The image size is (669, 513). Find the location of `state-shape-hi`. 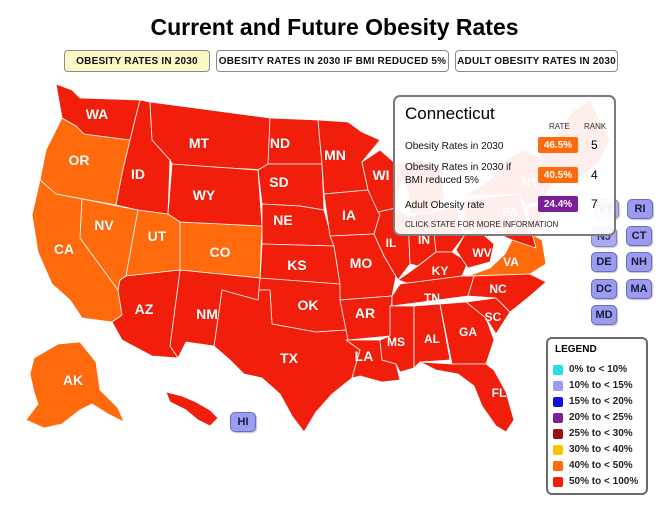

state-shape-hi is located at coordinates (192, 409).